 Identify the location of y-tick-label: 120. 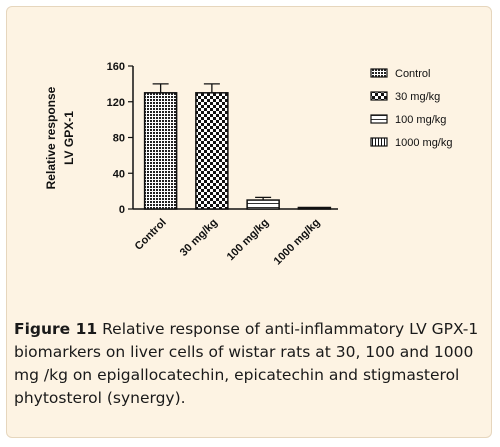
(116, 103).